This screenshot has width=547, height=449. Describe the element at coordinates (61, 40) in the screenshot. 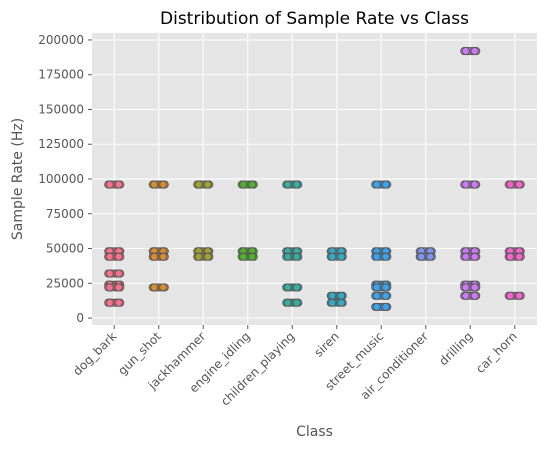

I see `y-tick-label: 200000` at that location.